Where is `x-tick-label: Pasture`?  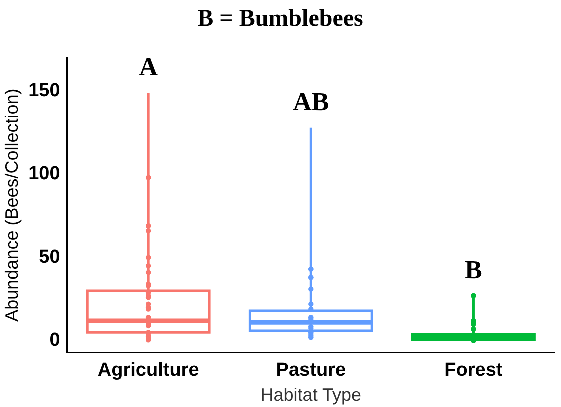 x-tick-label: Pasture is located at coordinates (311, 371).